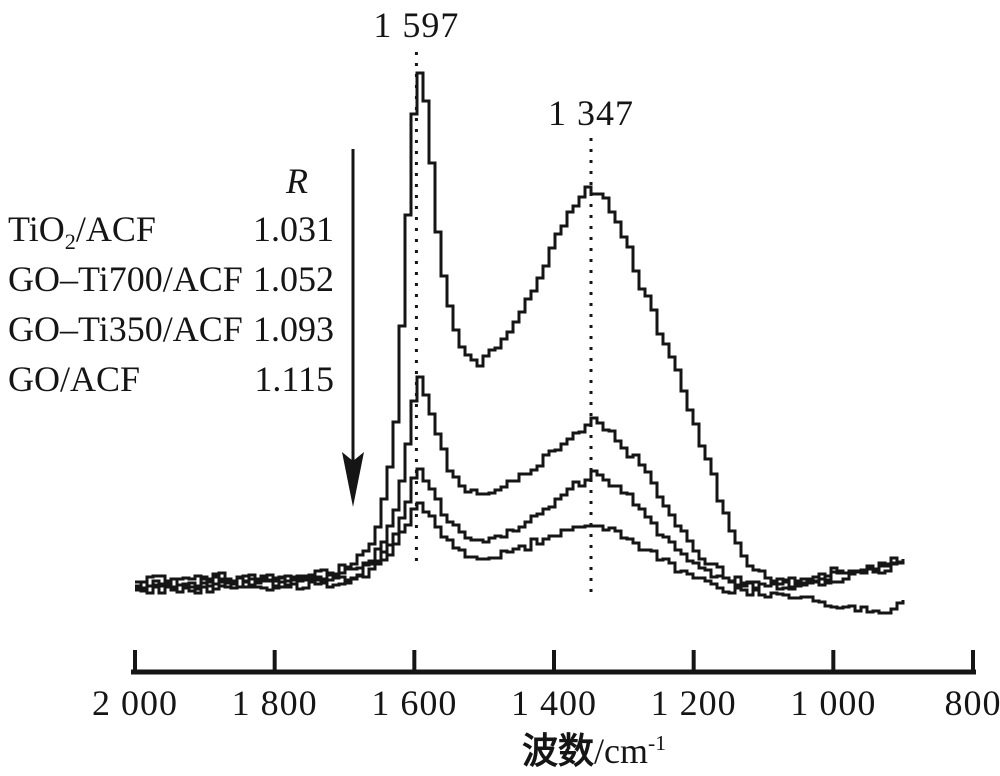  What do you see at coordinates (125, 279) in the screenshot?
I see `series-label: GO–Ti700/ACF` at bounding box center [125, 279].